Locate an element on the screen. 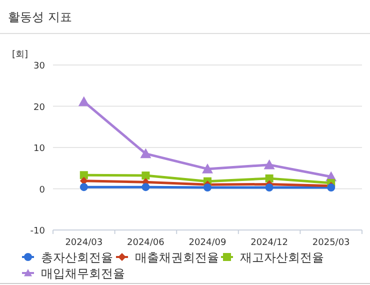  x-tick-label: 2024/12 is located at coordinates (269, 243).